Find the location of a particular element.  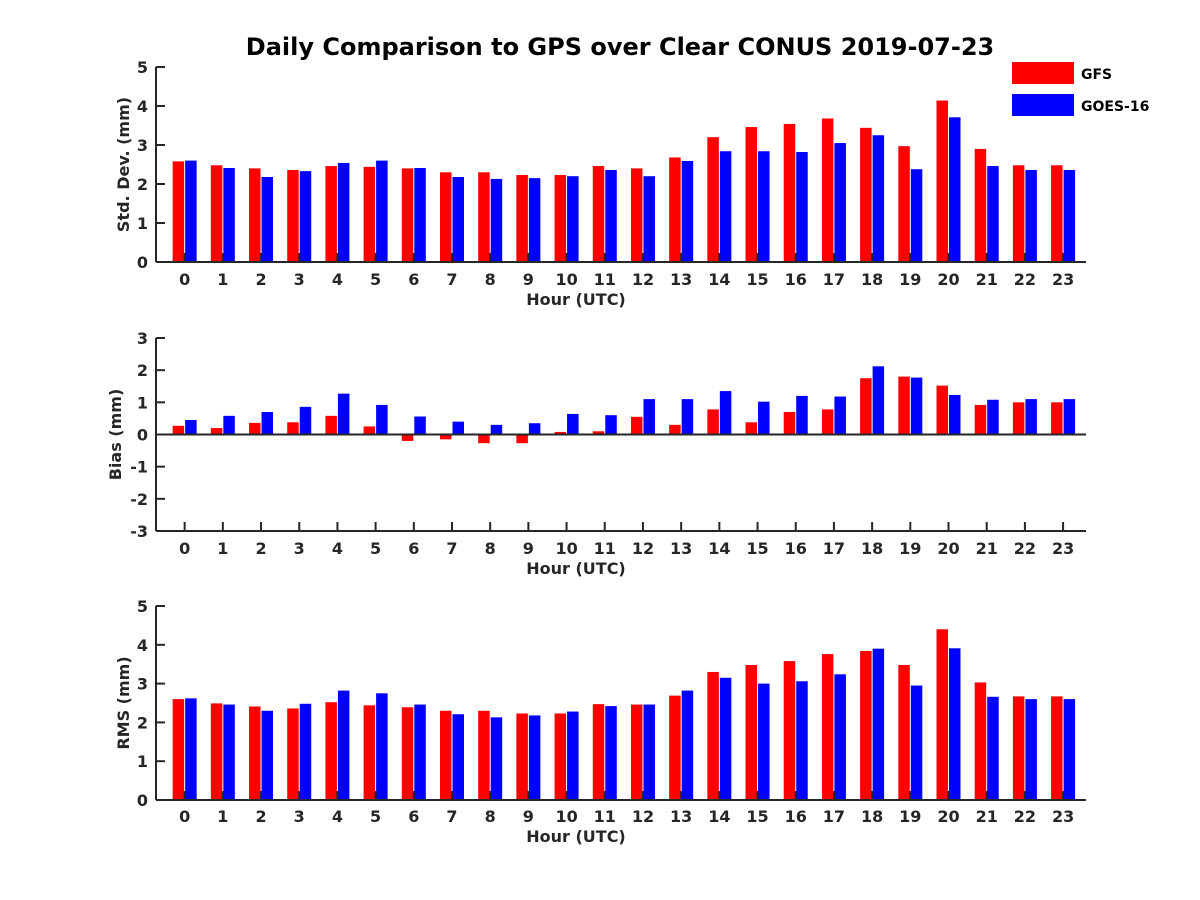

x-tick-label: 4 is located at coordinates (337, 279).